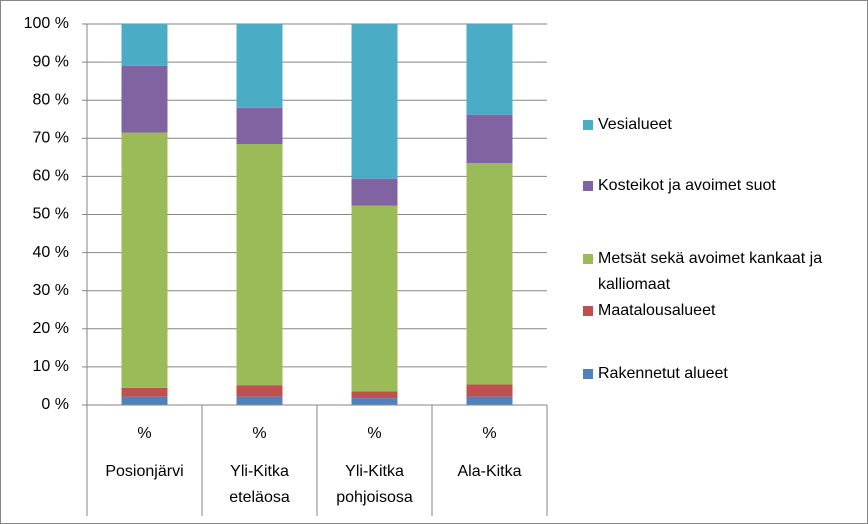  Describe the element at coordinates (51, 176) in the screenshot. I see `y-tick-label: 60 %` at that location.